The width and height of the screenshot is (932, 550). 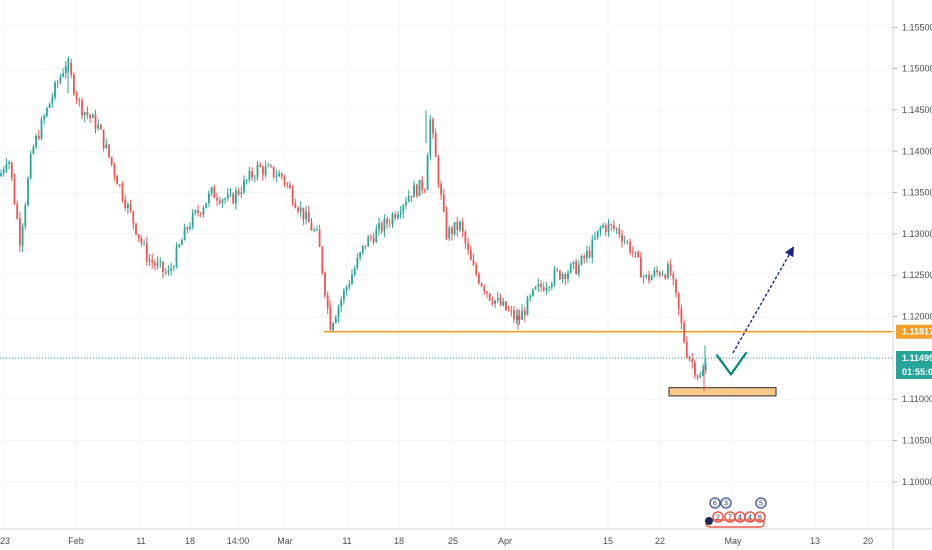 I want to click on countdown-badge, so click(x=914, y=371).